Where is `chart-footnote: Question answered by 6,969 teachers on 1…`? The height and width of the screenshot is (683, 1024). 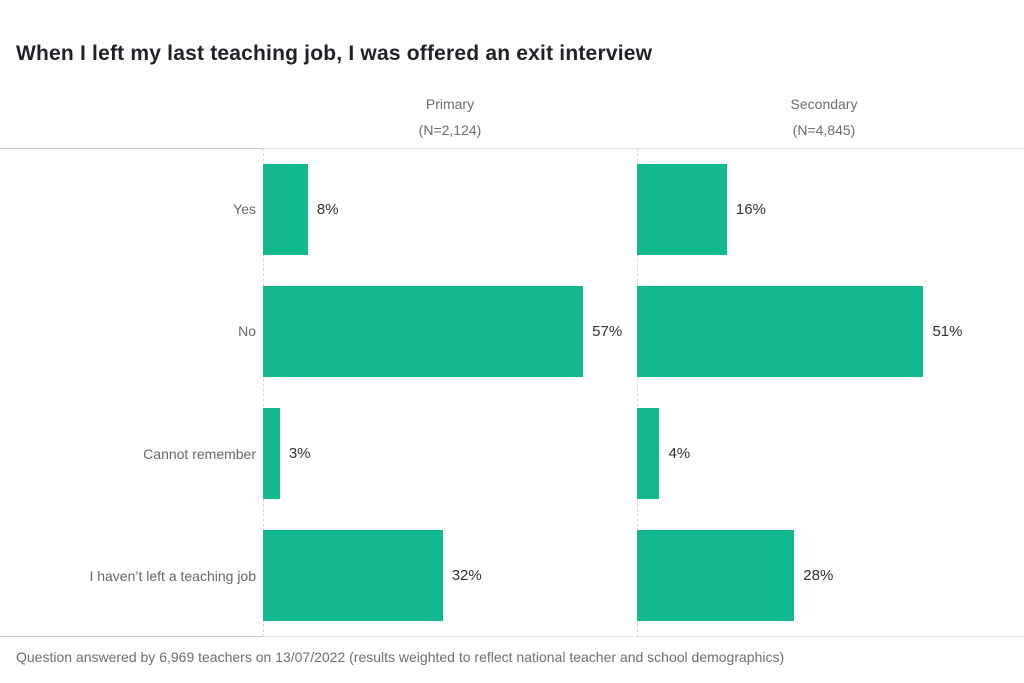 chart-footnote: Question answered by 6,969 teachers on 1… is located at coordinates (400, 657).